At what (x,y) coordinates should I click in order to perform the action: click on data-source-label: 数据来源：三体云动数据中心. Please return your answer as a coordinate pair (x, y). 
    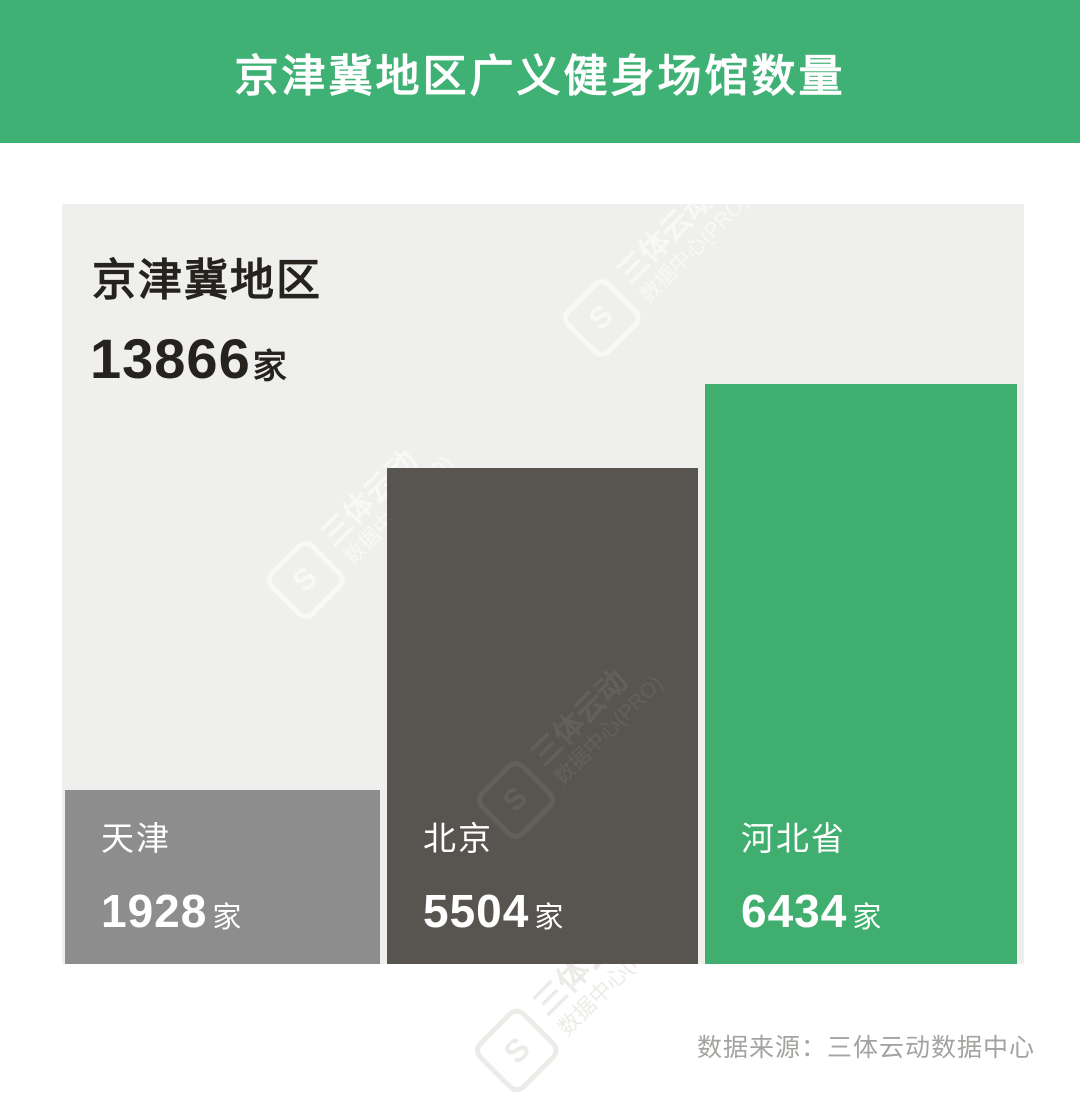
    Looking at the image, I should click on (865, 1048).